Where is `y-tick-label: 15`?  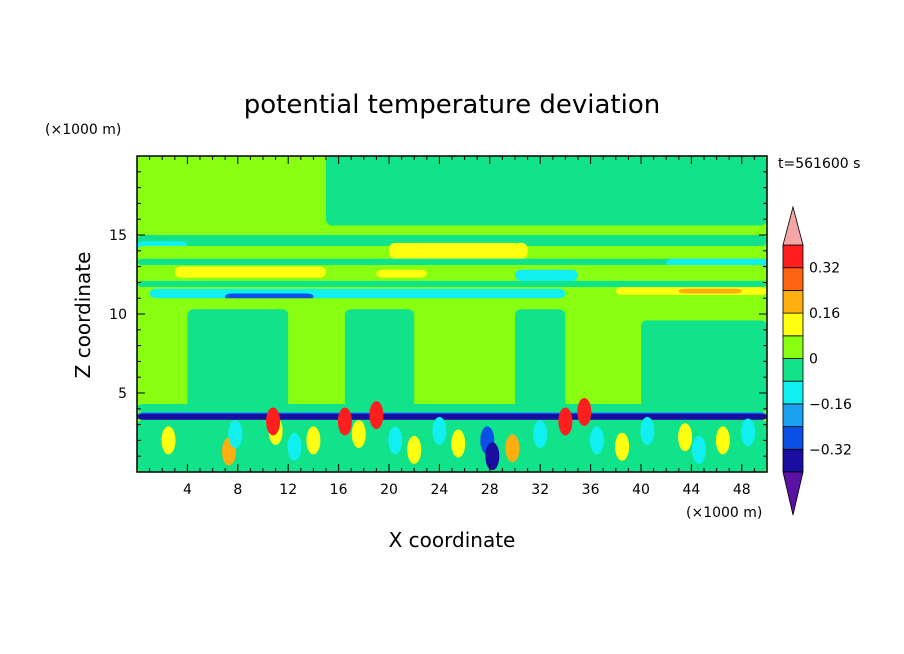
y-tick-label: 15 is located at coordinates (118, 236).